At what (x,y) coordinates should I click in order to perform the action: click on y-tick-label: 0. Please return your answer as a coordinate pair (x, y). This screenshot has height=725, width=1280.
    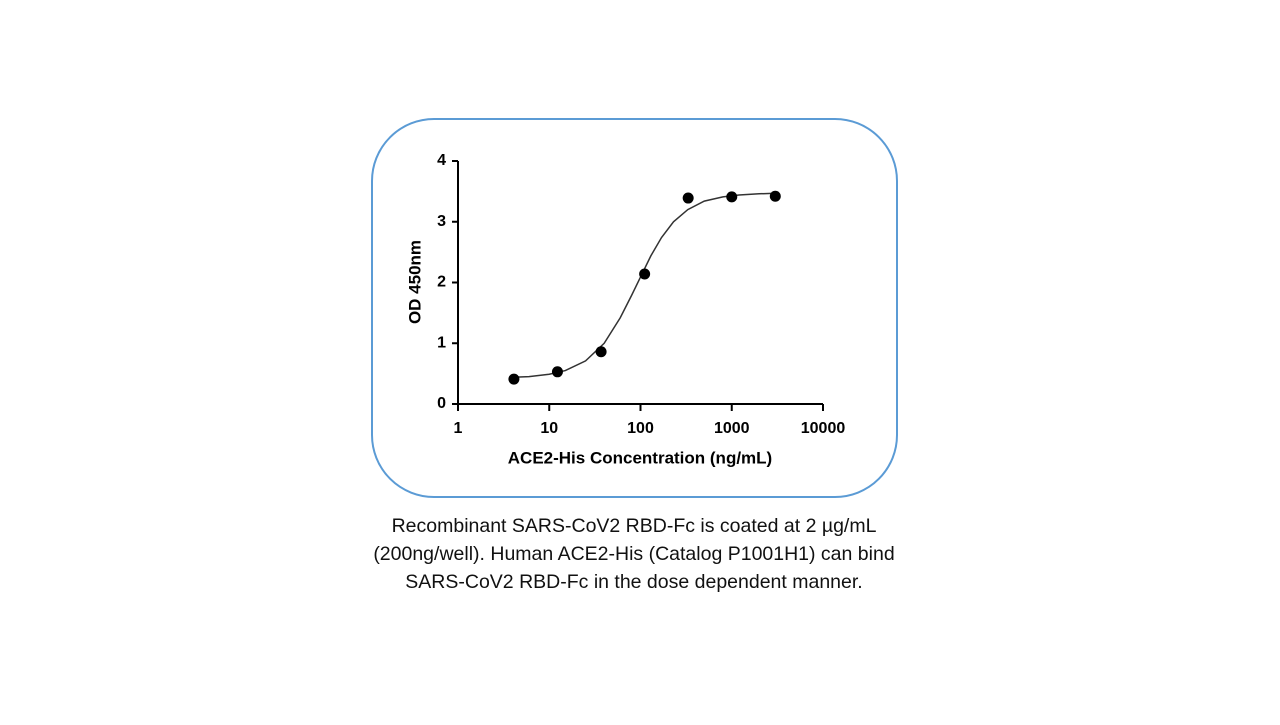
    Looking at the image, I should click on (441, 403).